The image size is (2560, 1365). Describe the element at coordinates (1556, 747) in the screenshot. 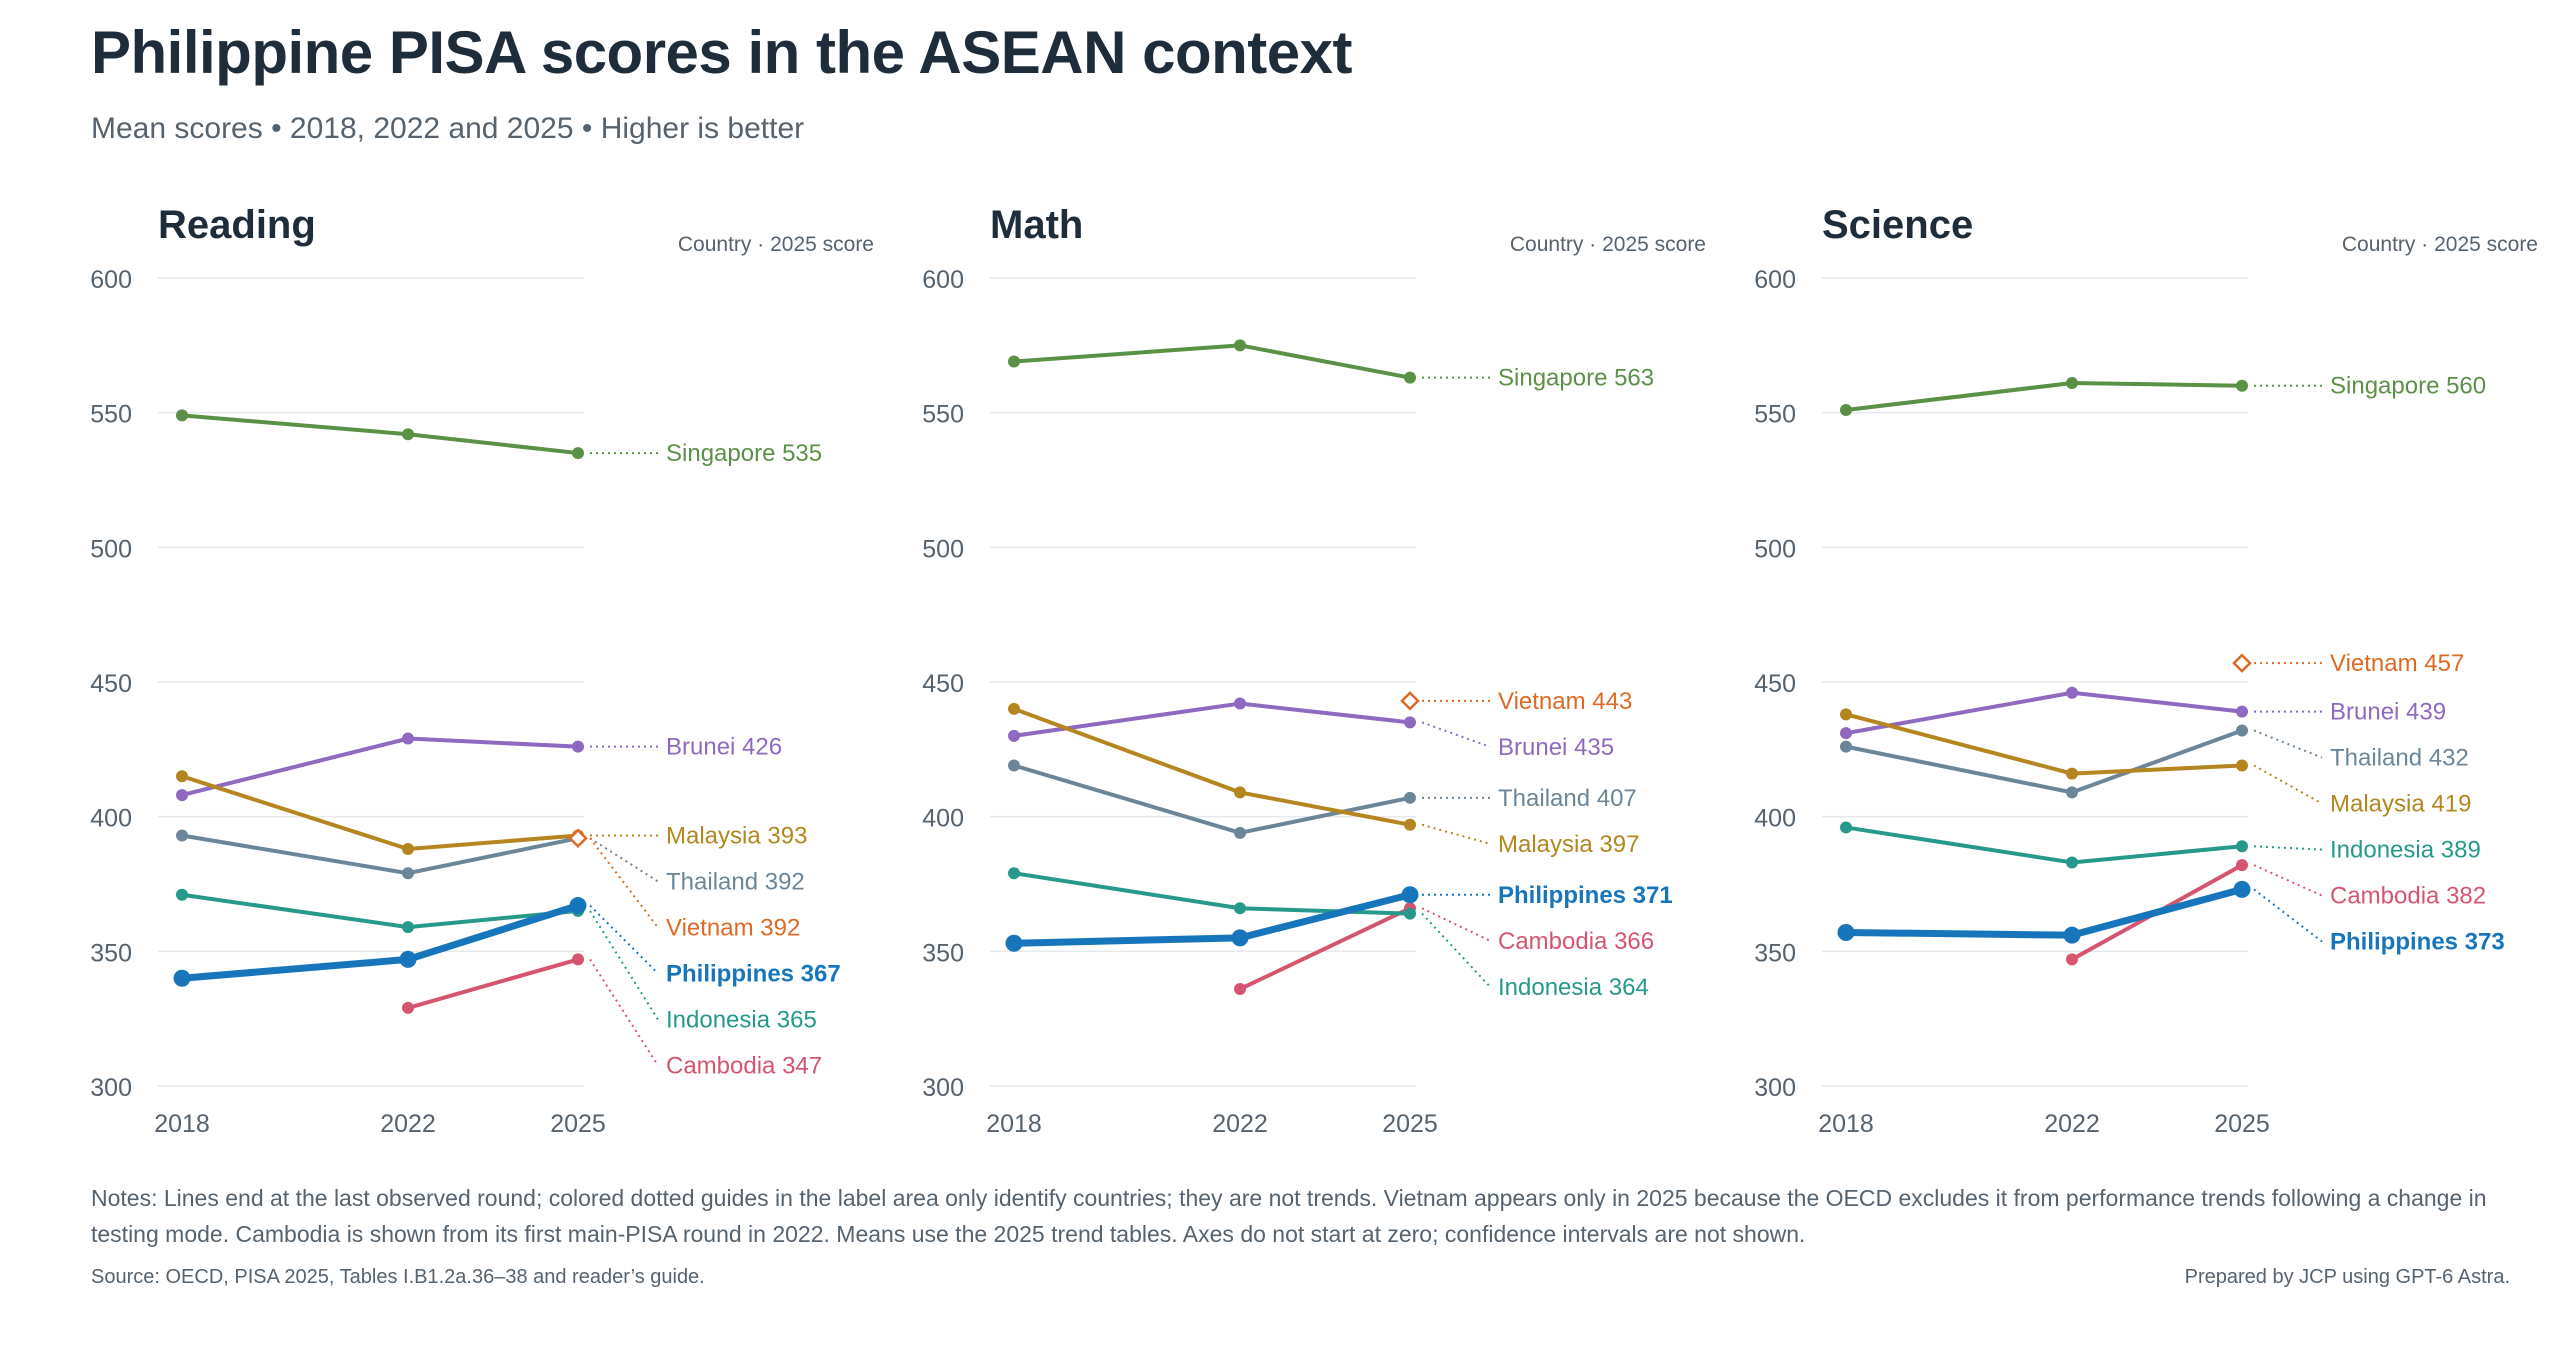

I see `end-label-brunei: Brunei 435` at that location.